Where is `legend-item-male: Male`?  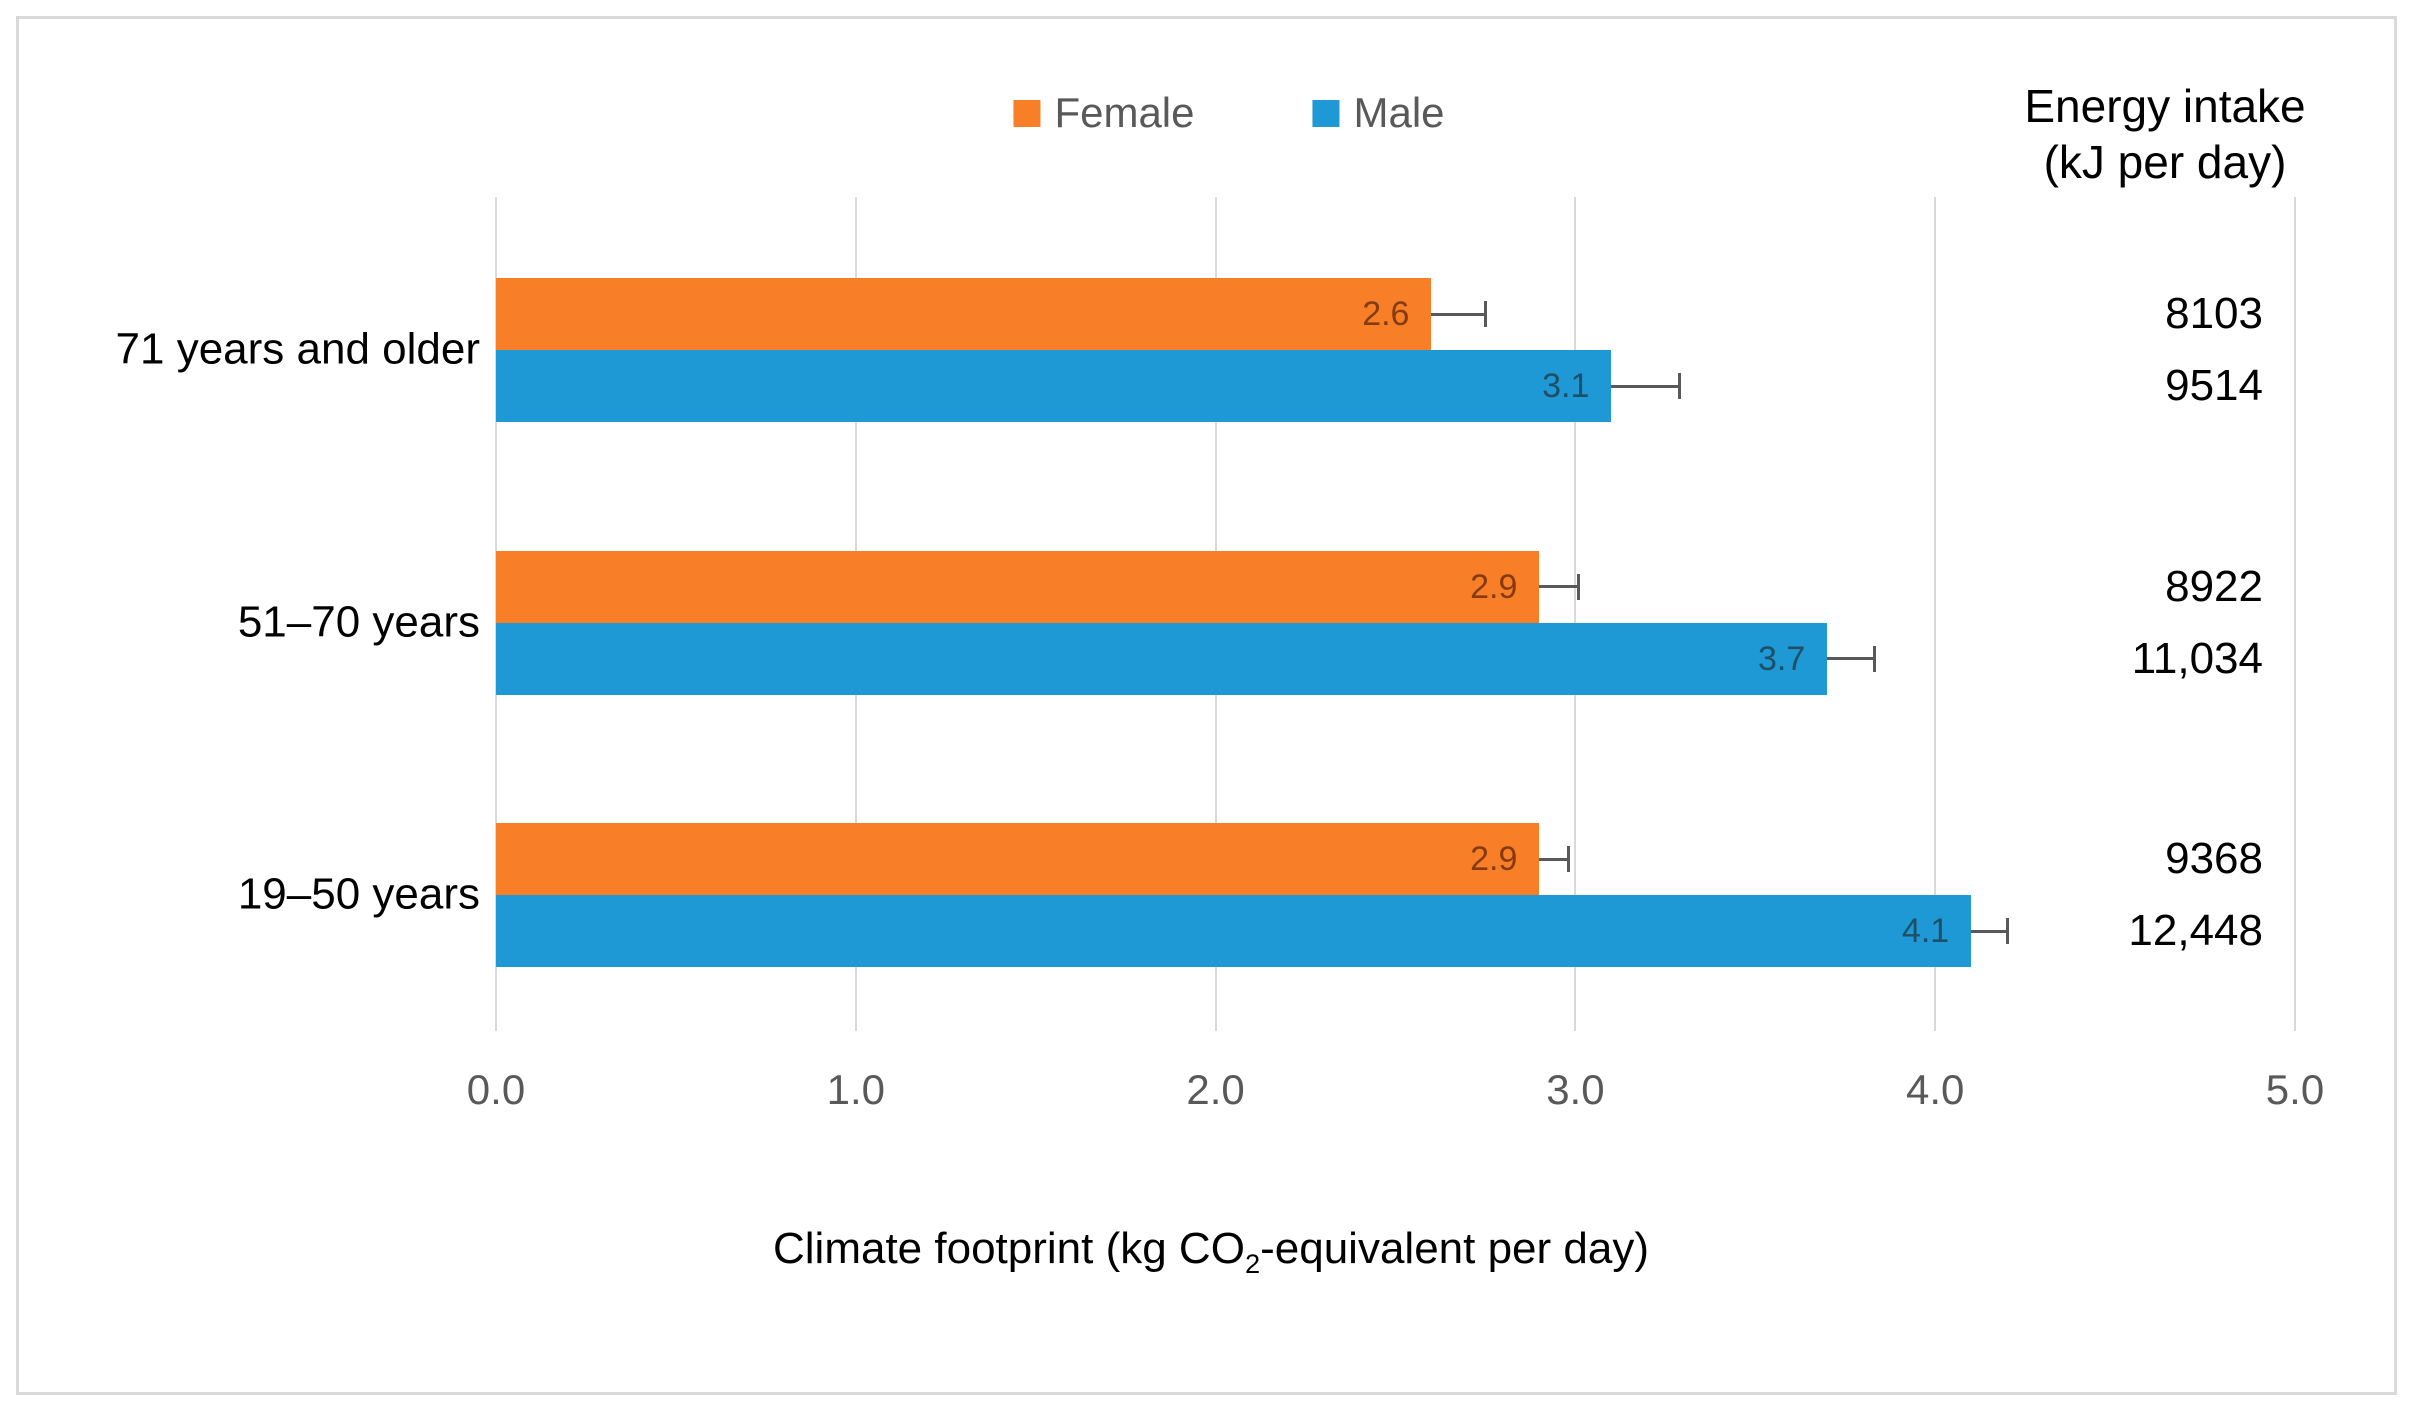
legend-item-male: Male is located at coordinates (1378, 112).